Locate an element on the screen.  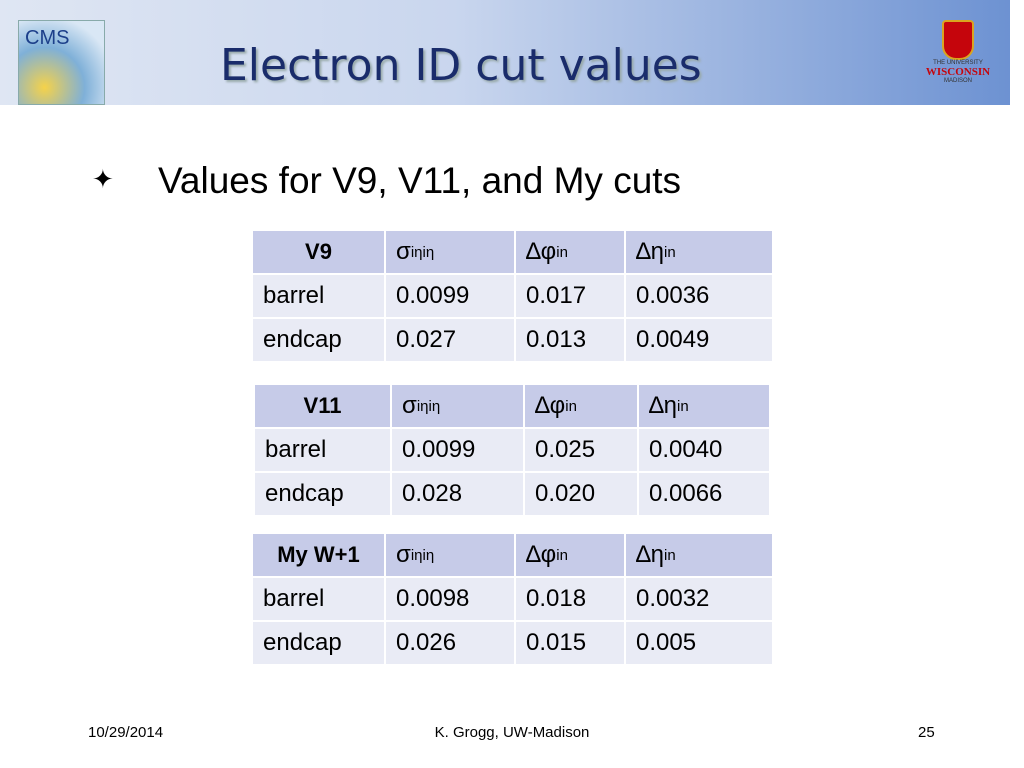
page-number: 25 is located at coordinates (926, 732).